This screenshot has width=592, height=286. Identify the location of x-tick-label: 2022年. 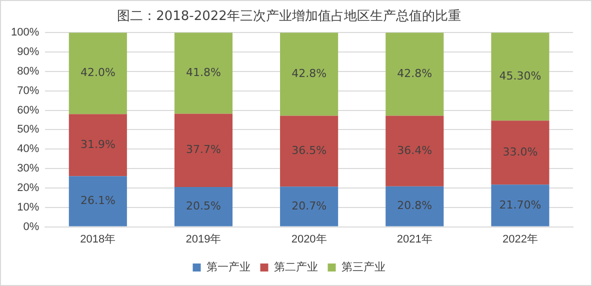
(520, 239).